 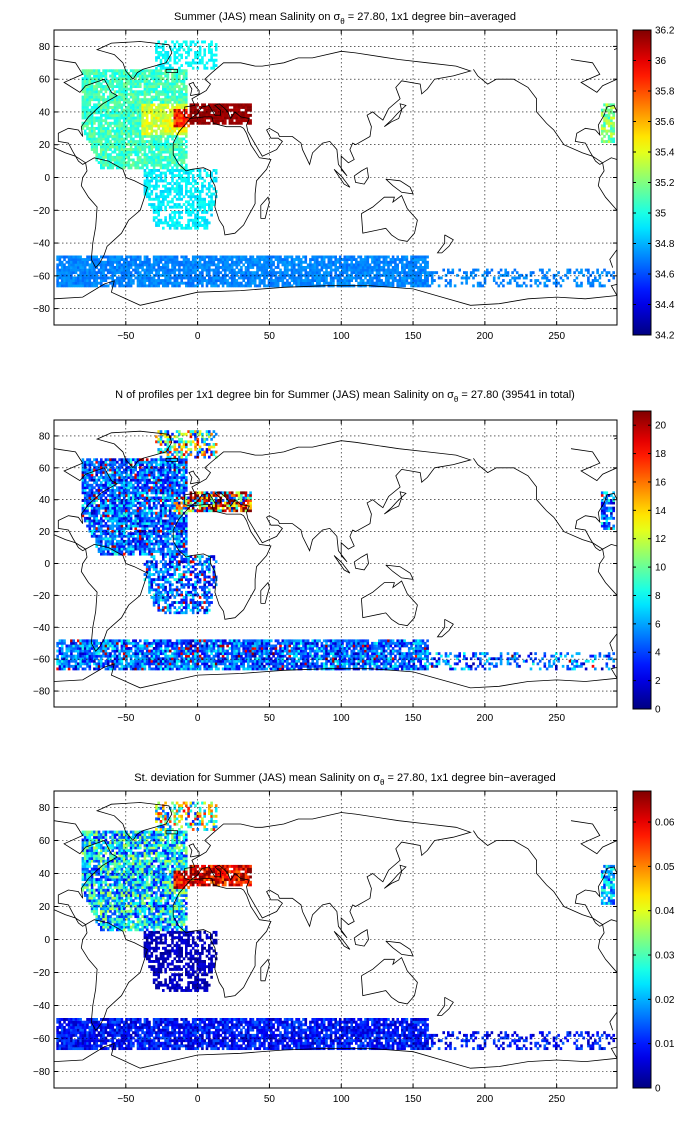 I want to click on title-sigma-index: θ, so click(x=456, y=399).